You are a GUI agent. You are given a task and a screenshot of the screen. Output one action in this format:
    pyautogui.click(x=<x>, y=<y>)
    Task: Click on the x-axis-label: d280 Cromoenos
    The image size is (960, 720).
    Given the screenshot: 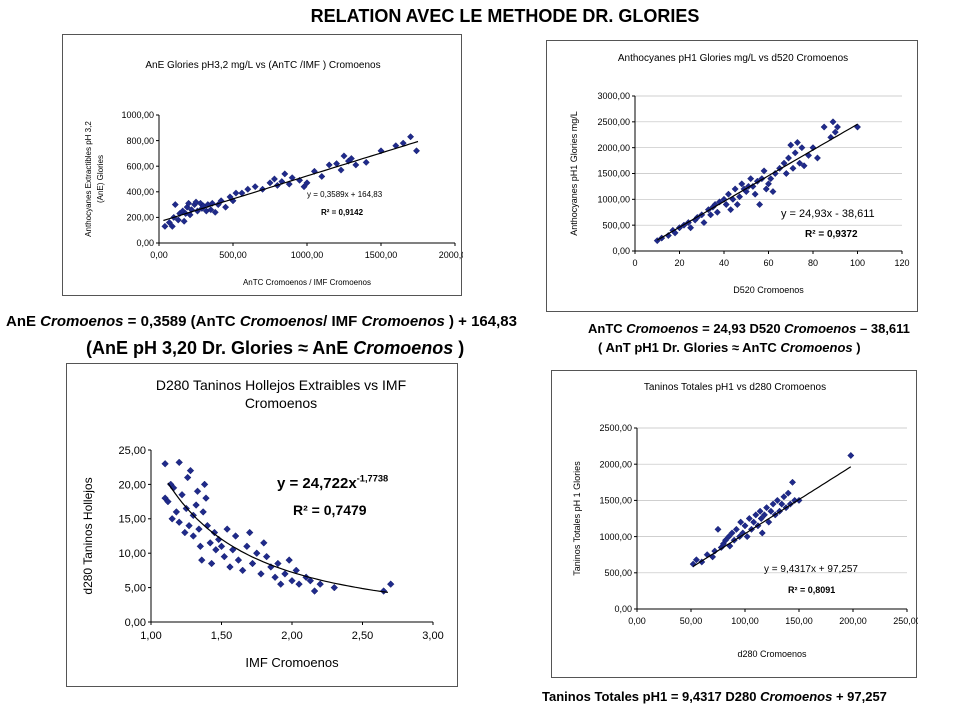 What is the action you would take?
    pyautogui.click(x=772, y=654)
    